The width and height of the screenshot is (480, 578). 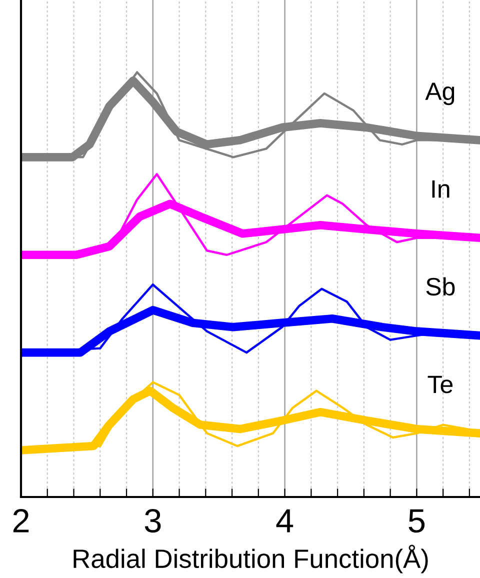 What do you see at coordinates (416, 521) in the screenshot?
I see `x-tick-label: 5` at bounding box center [416, 521].